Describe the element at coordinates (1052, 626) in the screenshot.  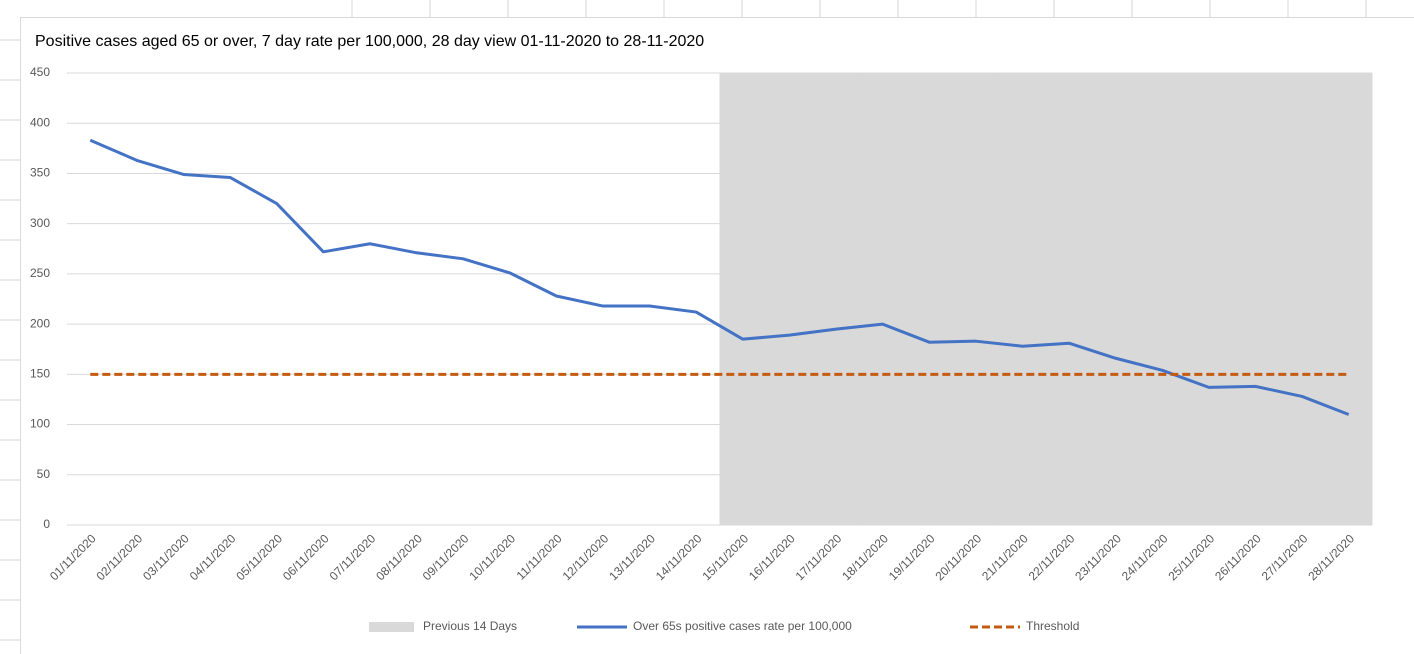
I see `legend-label: Threshold` at that location.